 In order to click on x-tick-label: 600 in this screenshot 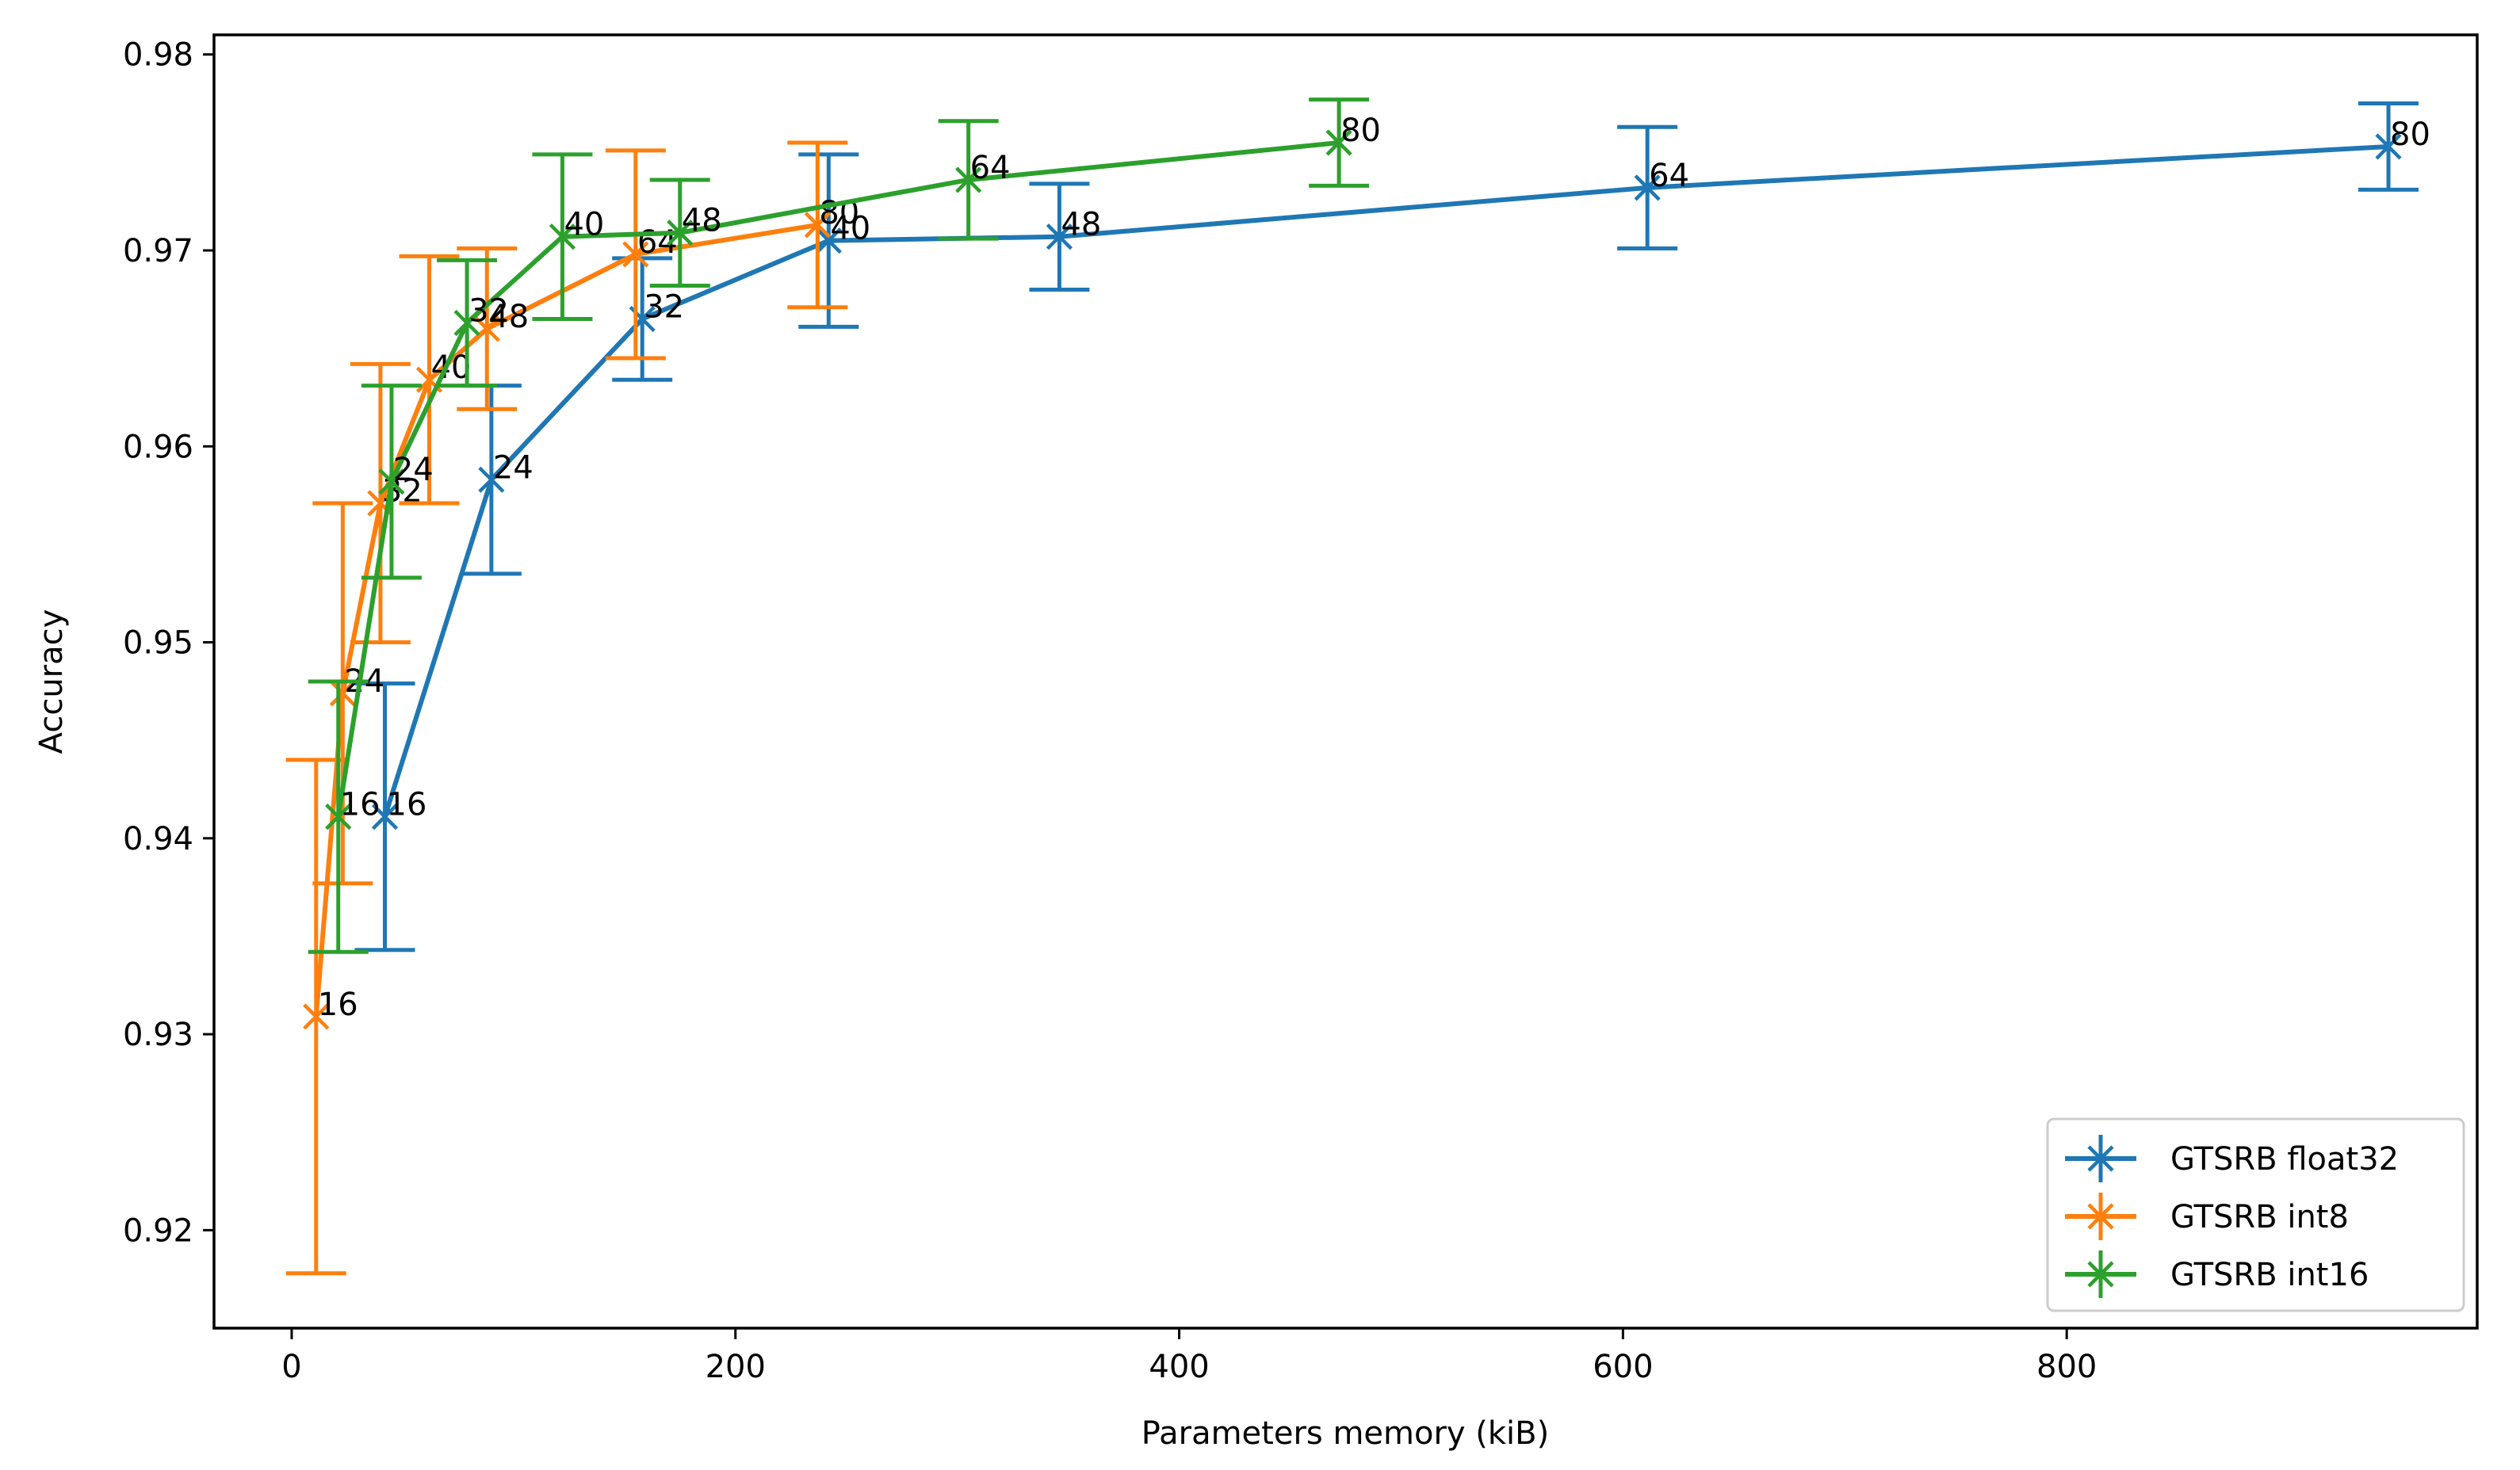, I will do `click(1623, 1367)`.